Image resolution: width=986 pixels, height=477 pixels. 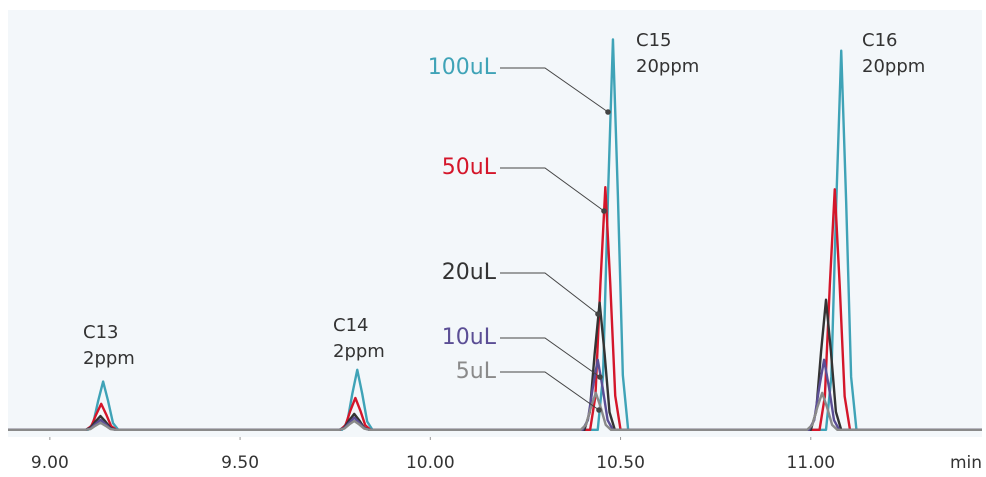 What do you see at coordinates (476, 371) in the screenshot?
I see `series-label: 5uL` at bounding box center [476, 371].